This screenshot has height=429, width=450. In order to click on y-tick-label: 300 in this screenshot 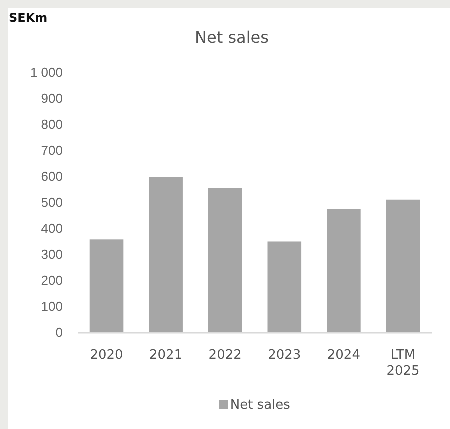, I will do `click(52, 254)`.